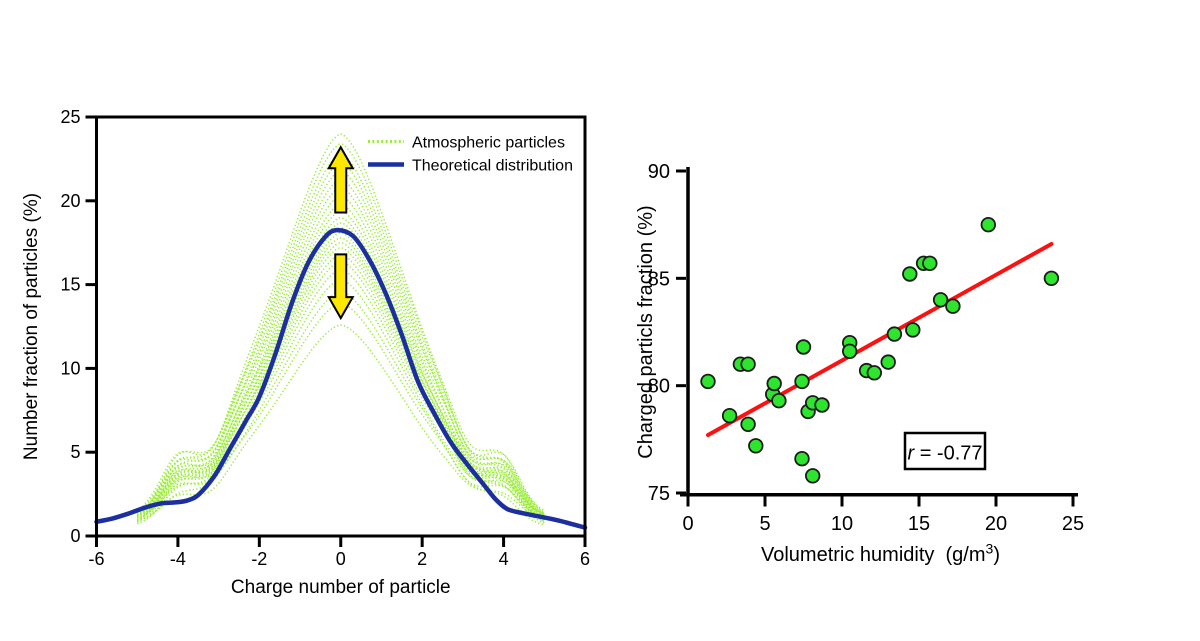  I want to click on x-tick-label: 15, so click(919, 524).